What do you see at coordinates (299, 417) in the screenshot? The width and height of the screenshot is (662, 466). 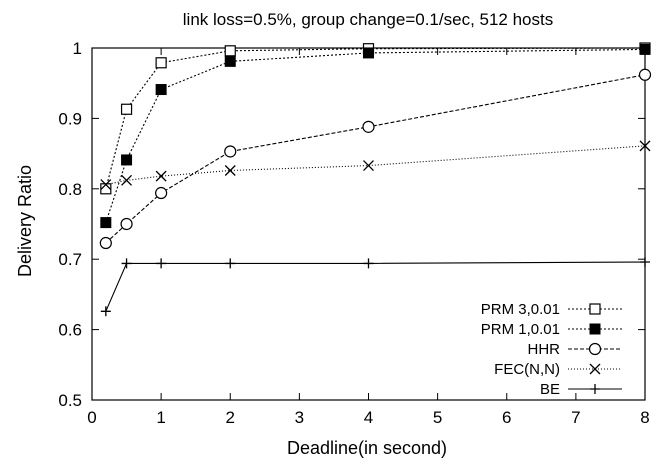 I see `x-tick-label: 3` at bounding box center [299, 417].